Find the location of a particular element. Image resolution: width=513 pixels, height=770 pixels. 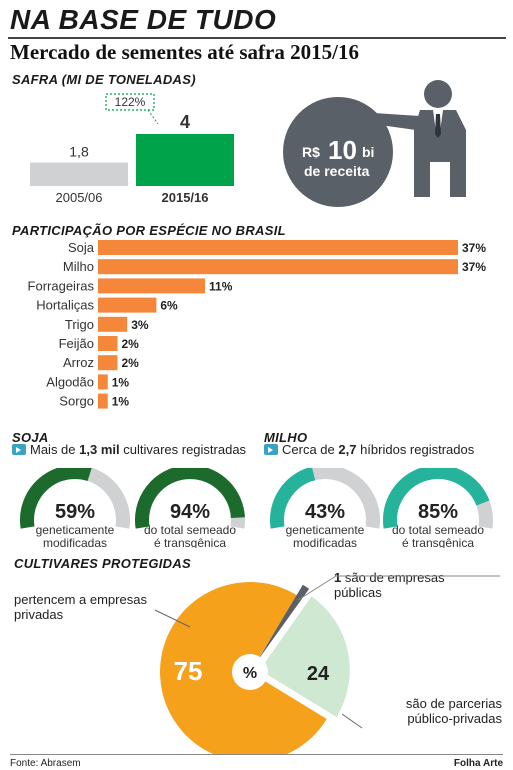

label-parcerias: são de parcerias público-privadas is located at coordinates (453, 711).